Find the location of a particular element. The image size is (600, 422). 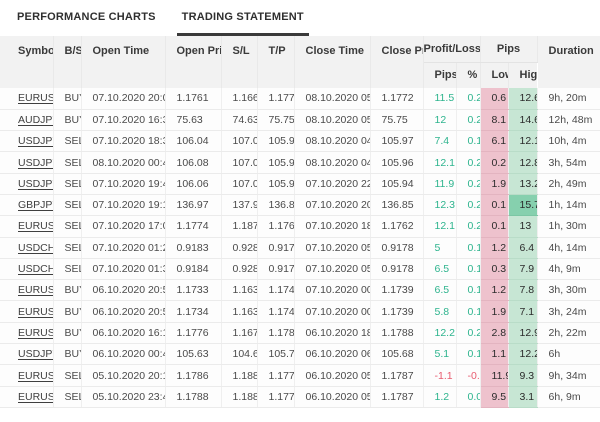

pl-pct-cell: 0.29 is located at coordinates (468, 226).